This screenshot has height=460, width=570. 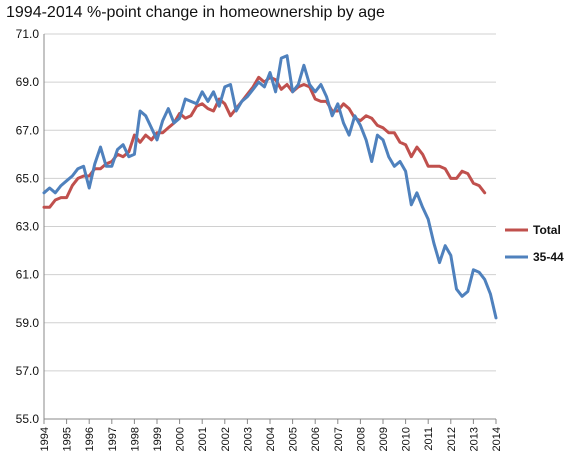 I want to click on x-tick-label: 2004, so click(x=271, y=439).